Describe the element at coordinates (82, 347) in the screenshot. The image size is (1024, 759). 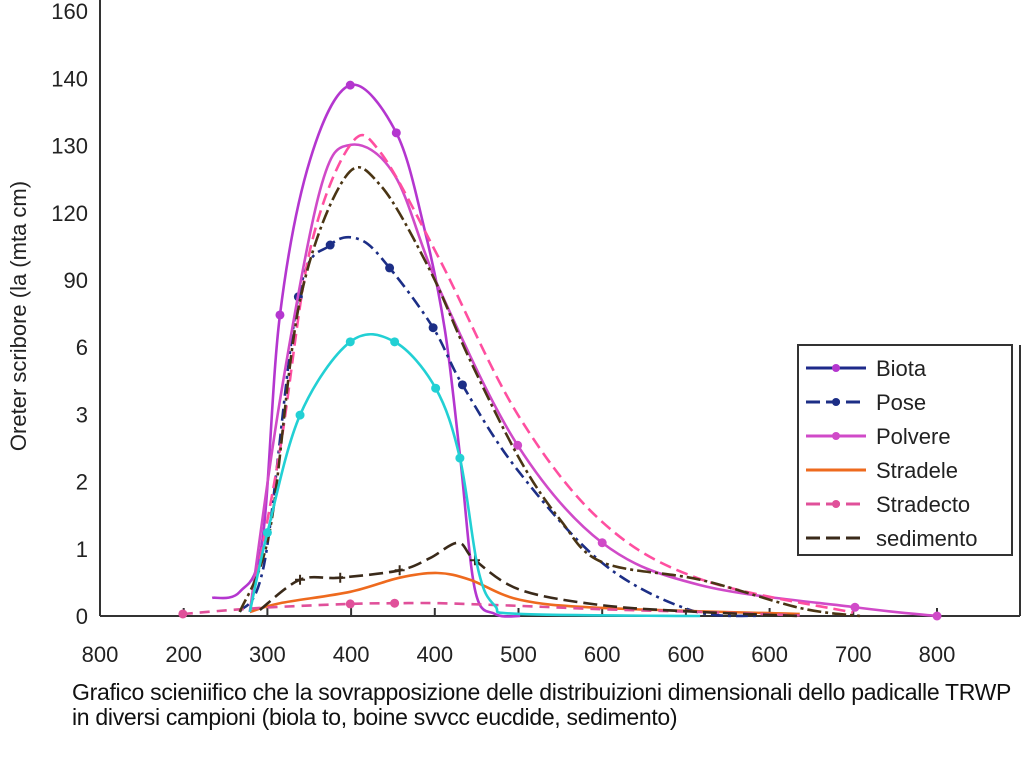
I see `y-tick-label: 6` at that location.